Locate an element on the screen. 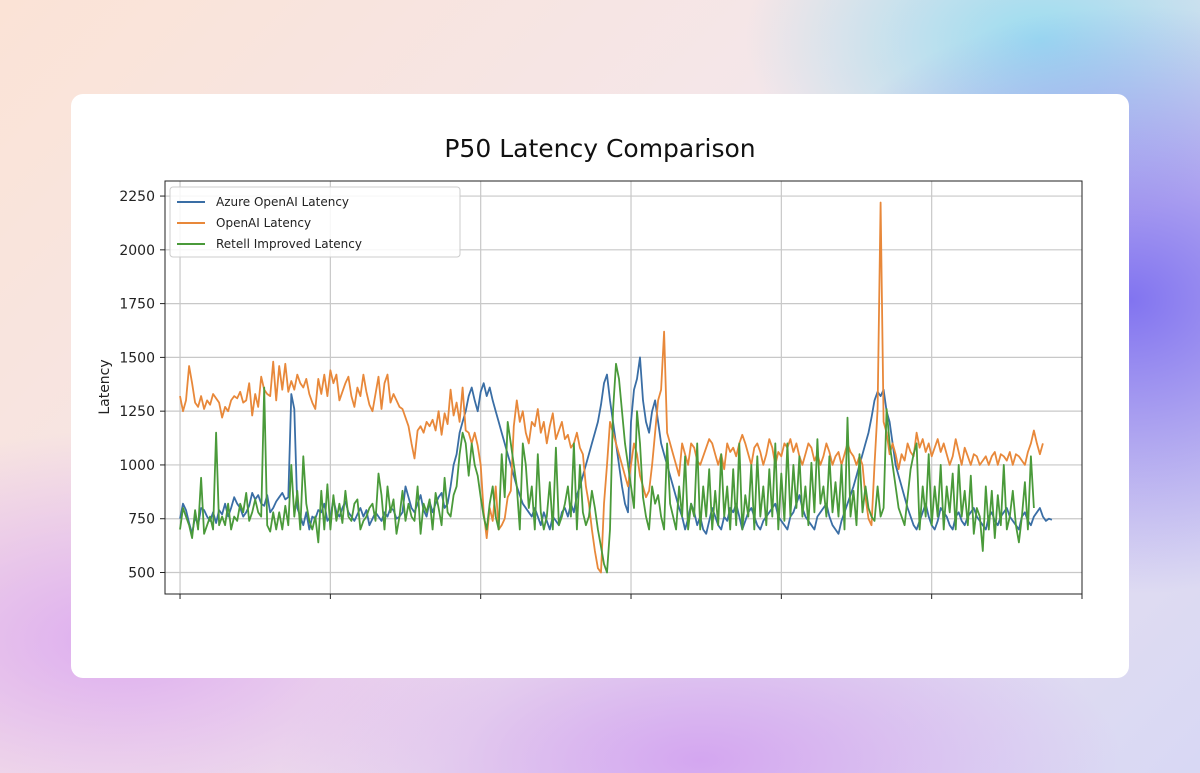 Image resolution: width=1200 pixels, height=773 pixels. chart-title: P50 Latency Comparison is located at coordinates (600, 148).